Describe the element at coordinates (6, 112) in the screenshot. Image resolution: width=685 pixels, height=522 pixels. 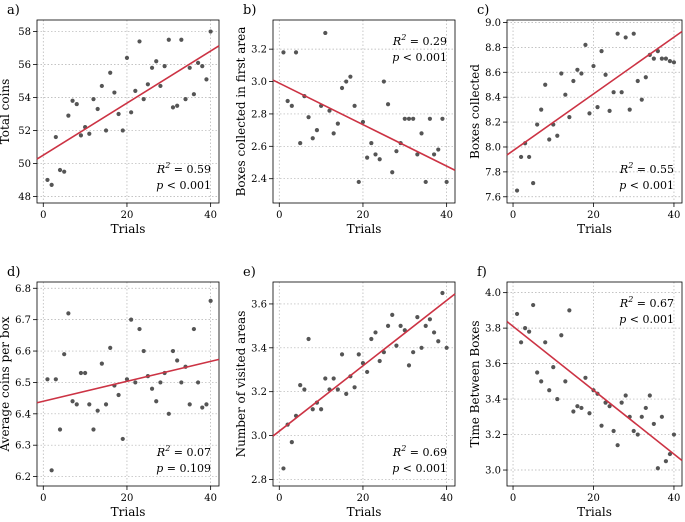
I see `y-axis-label: Total coins` at that location.